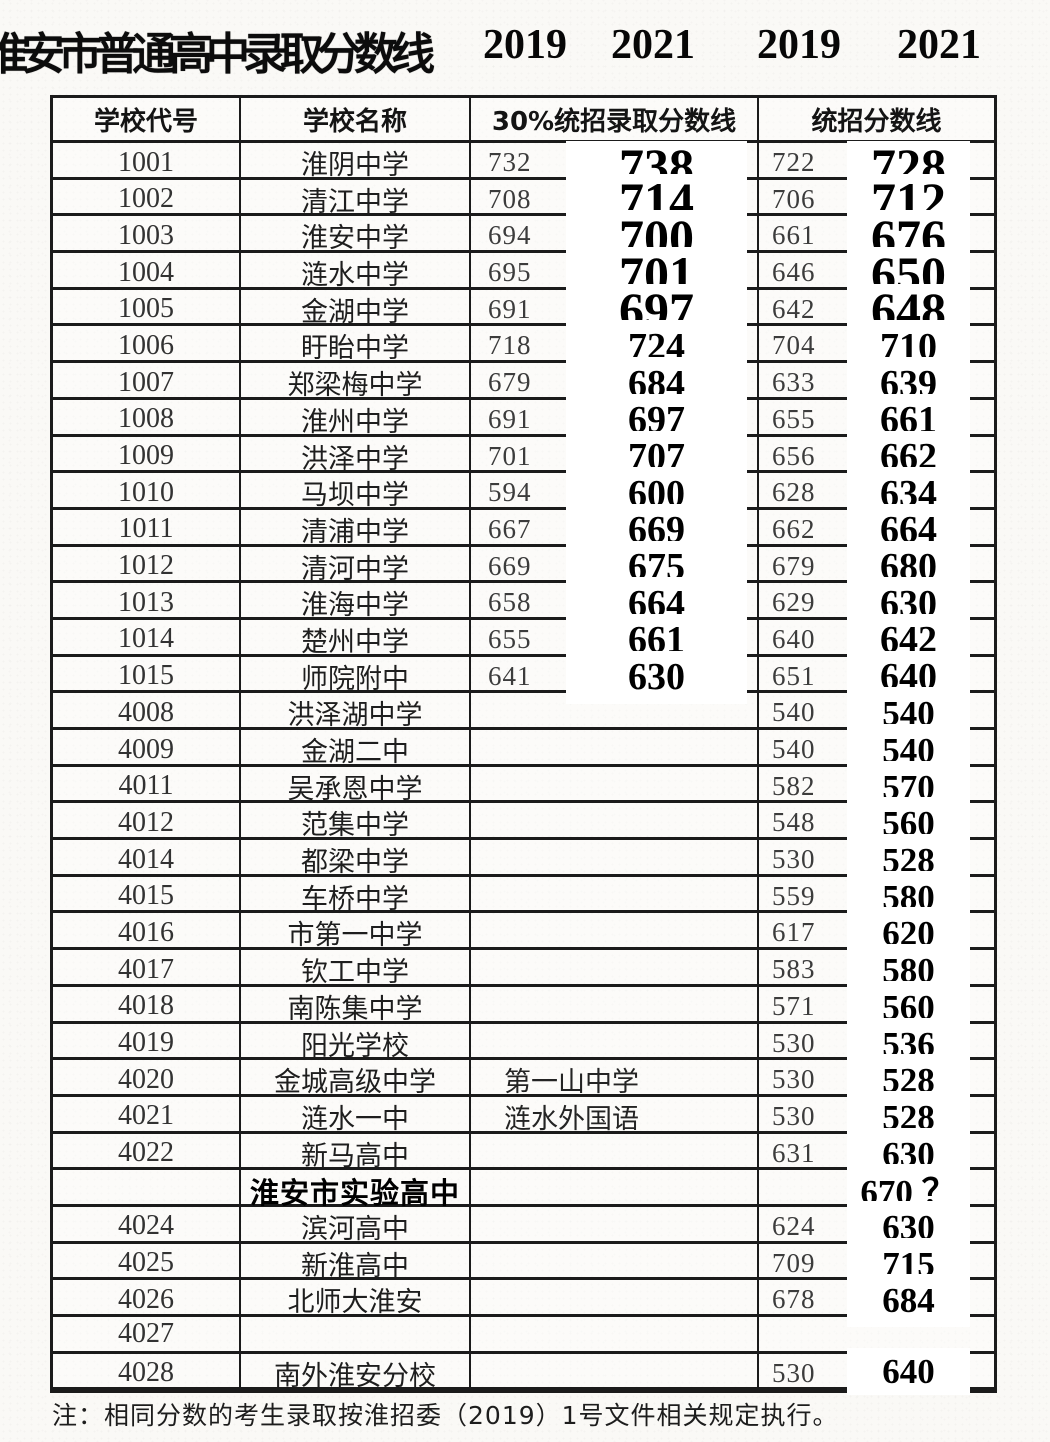  I want to click on school-code: 4022, so click(146, 1153).